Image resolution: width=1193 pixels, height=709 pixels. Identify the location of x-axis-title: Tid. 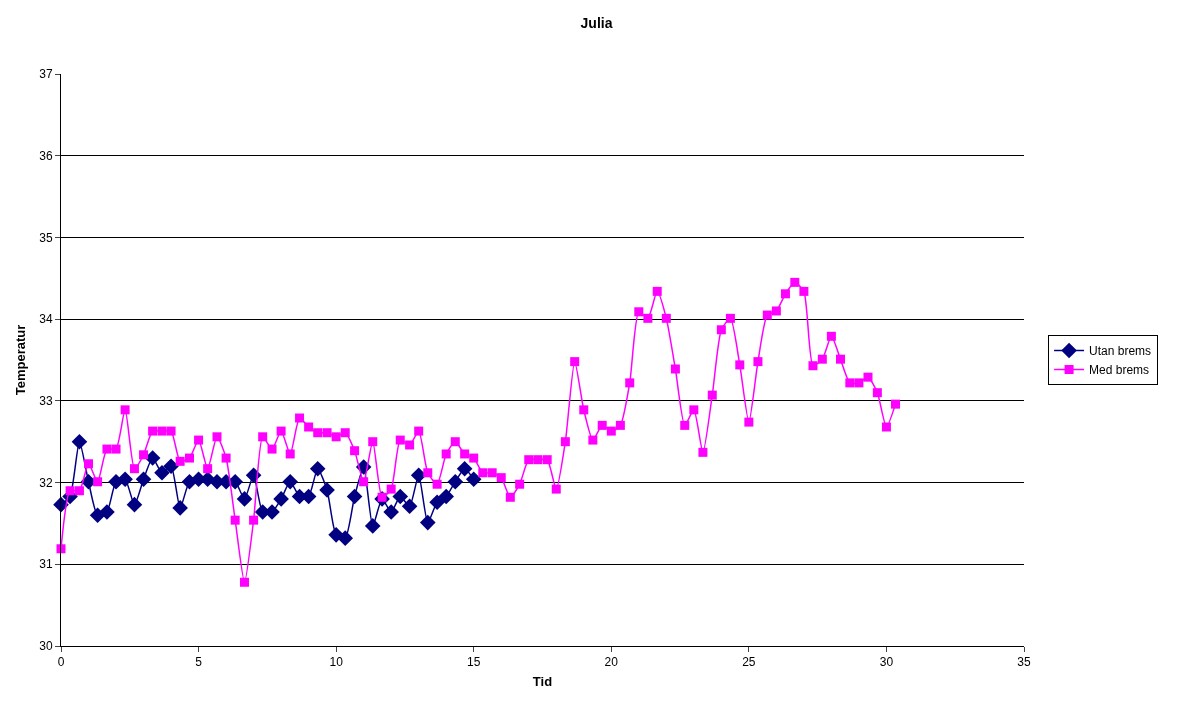
(542, 681).